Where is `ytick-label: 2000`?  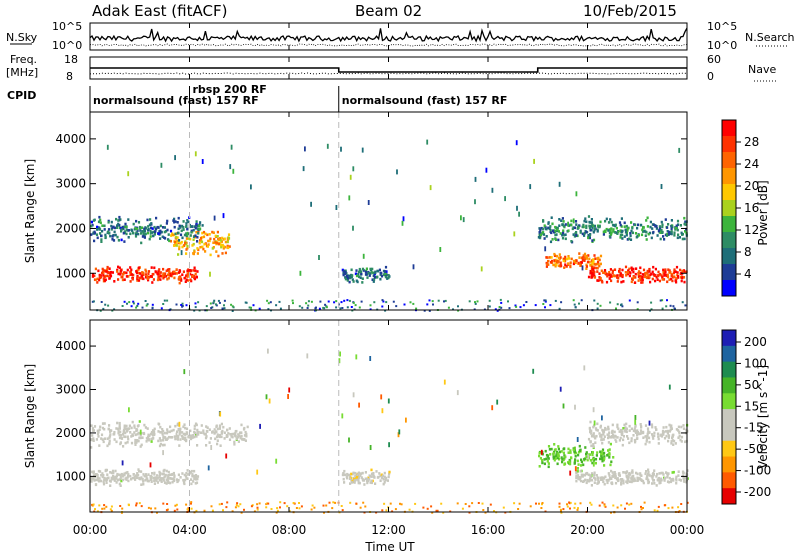
ytick-label: 2000 is located at coordinates (70, 228).